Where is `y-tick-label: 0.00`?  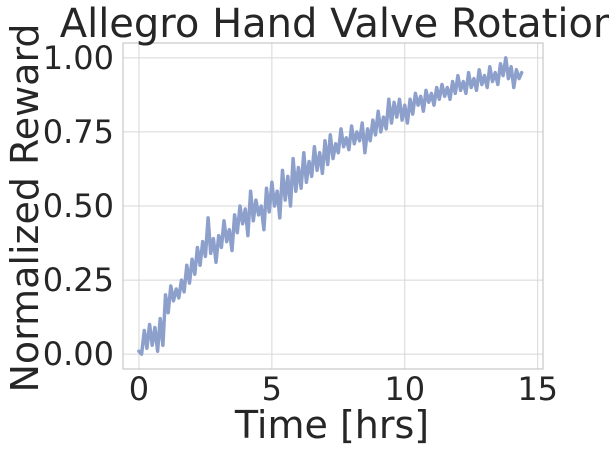
y-tick-label: 0.00 is located at coordinates (78, 354).